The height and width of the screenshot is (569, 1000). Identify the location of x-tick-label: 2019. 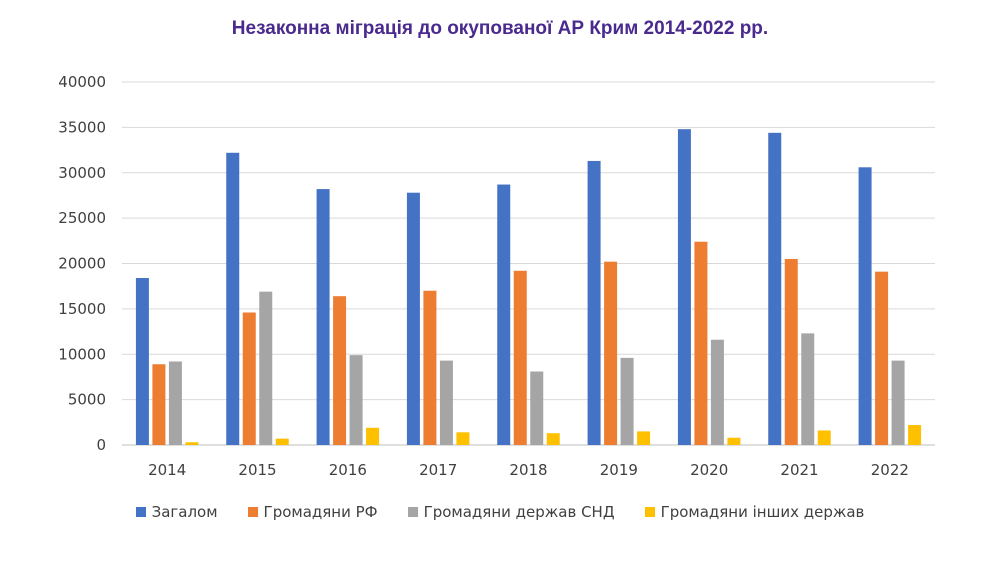
(619, 470).